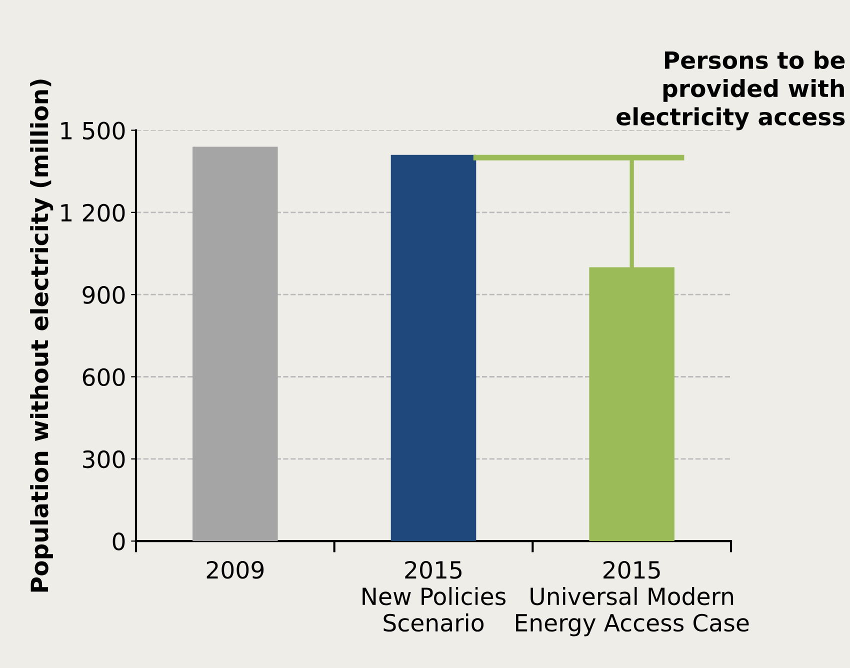  What do you see at coordinates (103, 295) in the screenshot?
I see `y-tick-label: 900` at bounding box center [103, 295].